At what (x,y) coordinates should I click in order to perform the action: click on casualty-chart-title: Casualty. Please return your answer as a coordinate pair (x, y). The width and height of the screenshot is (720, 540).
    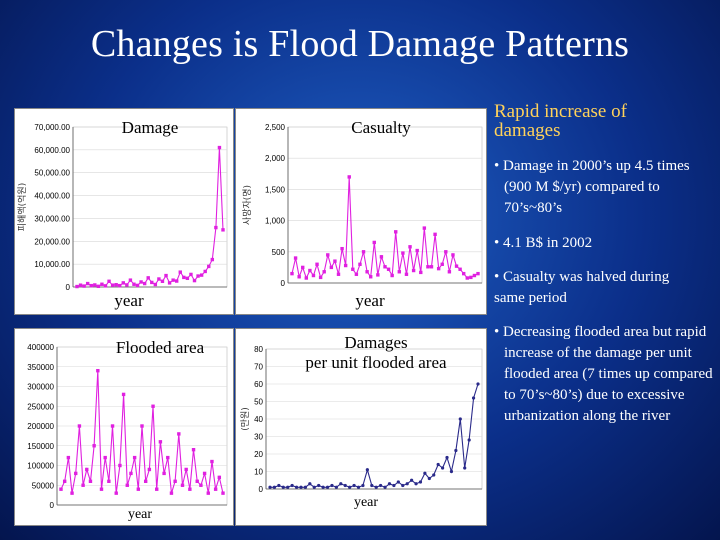
    Looking at the image, I should click on (381, 127).